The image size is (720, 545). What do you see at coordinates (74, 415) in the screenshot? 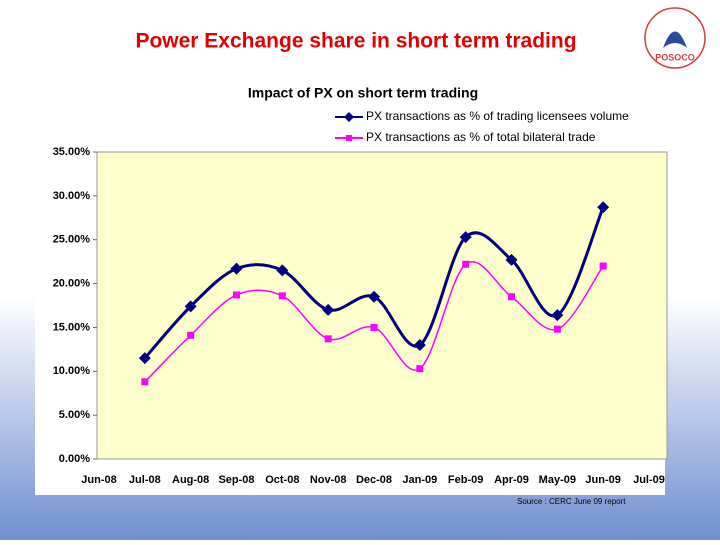
I see `y-tick-label: 5.00%` at bounding box center [74, 415].